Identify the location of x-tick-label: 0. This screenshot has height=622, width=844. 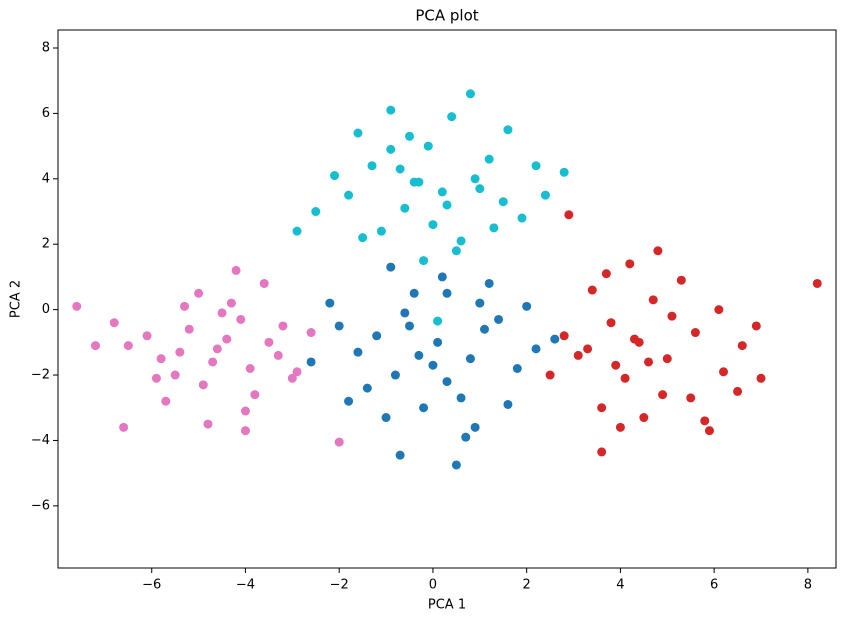
(433, 585).